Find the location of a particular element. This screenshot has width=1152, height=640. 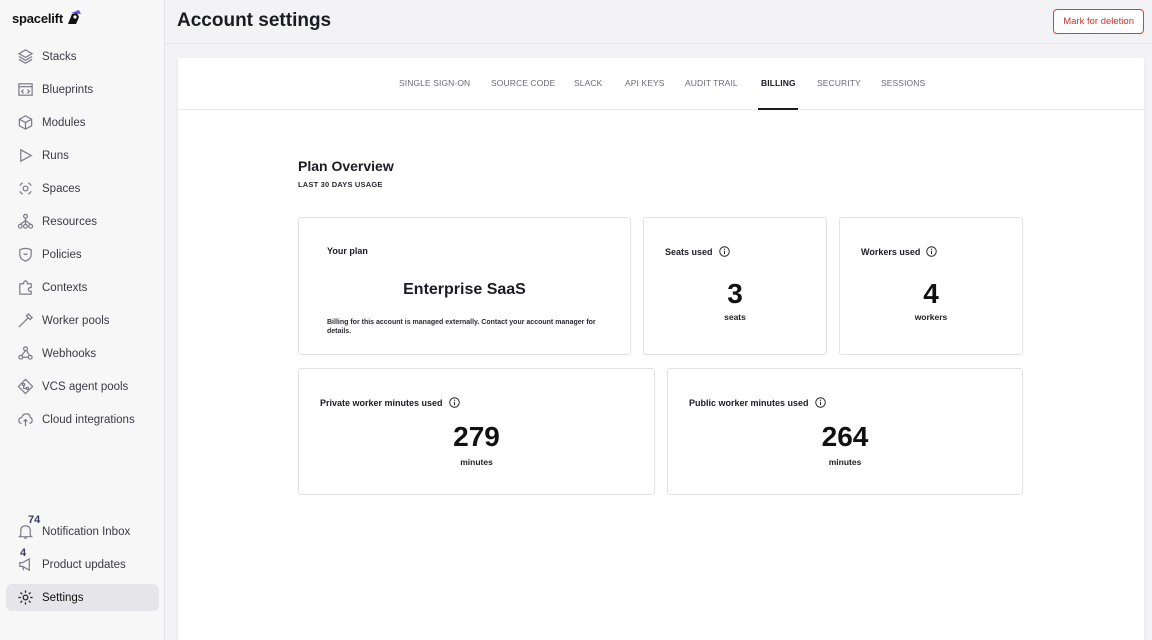

private-minutes-value: 279 is located at coordinates (476, 436).